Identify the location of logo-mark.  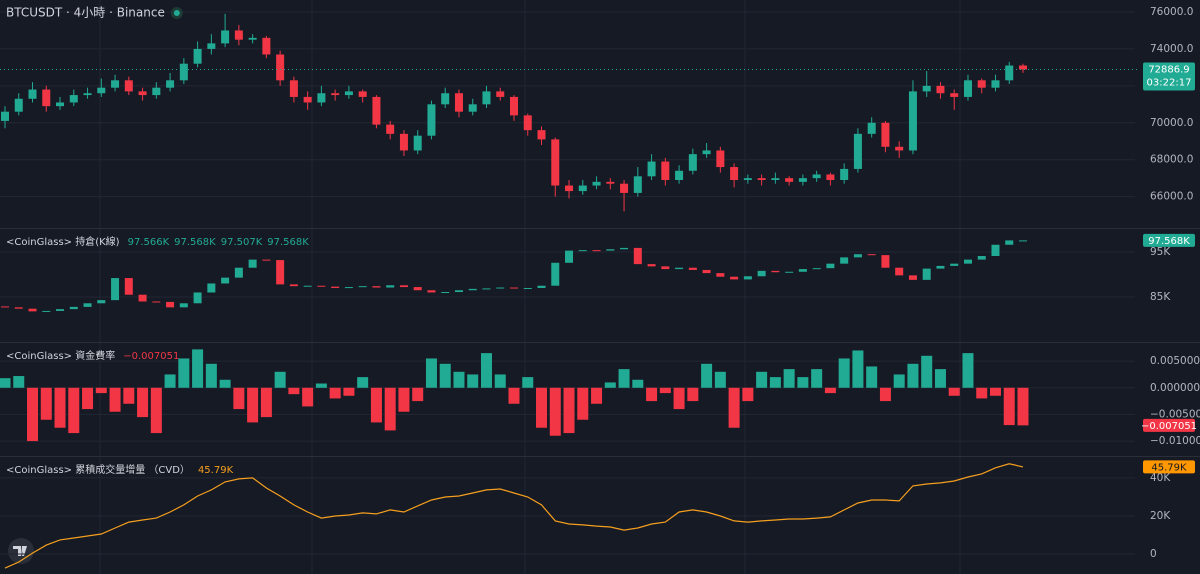
(20, 551).